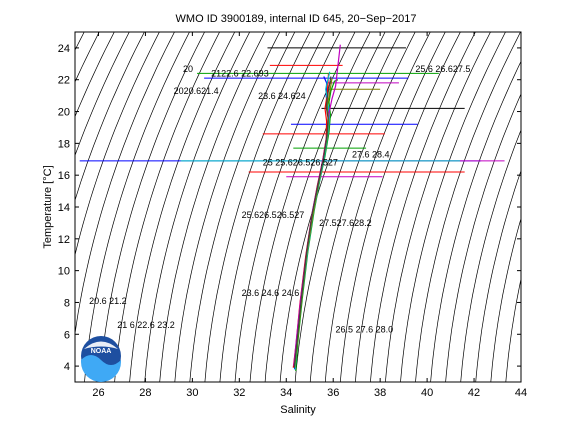  I want to click on x-tick-label: 32, so click(239, 393).